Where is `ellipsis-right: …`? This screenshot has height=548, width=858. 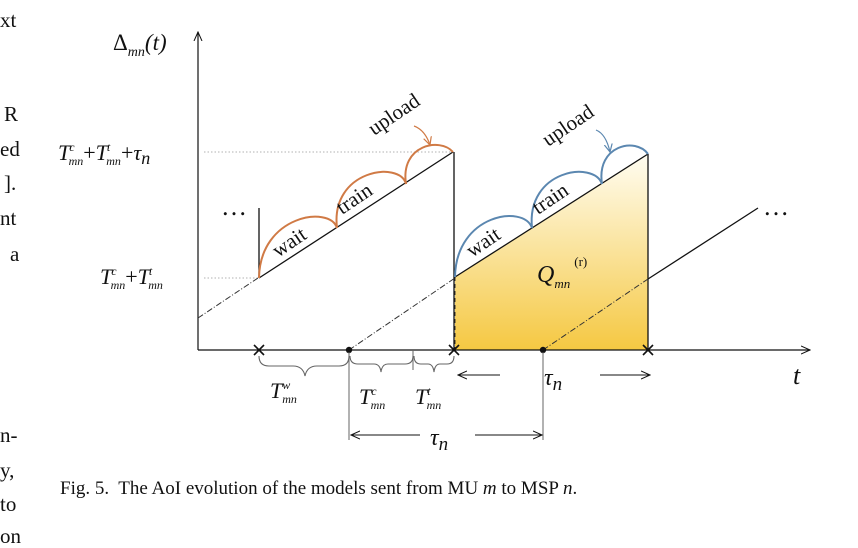
ellipsis-right: … is located at coordinates (776, 206).